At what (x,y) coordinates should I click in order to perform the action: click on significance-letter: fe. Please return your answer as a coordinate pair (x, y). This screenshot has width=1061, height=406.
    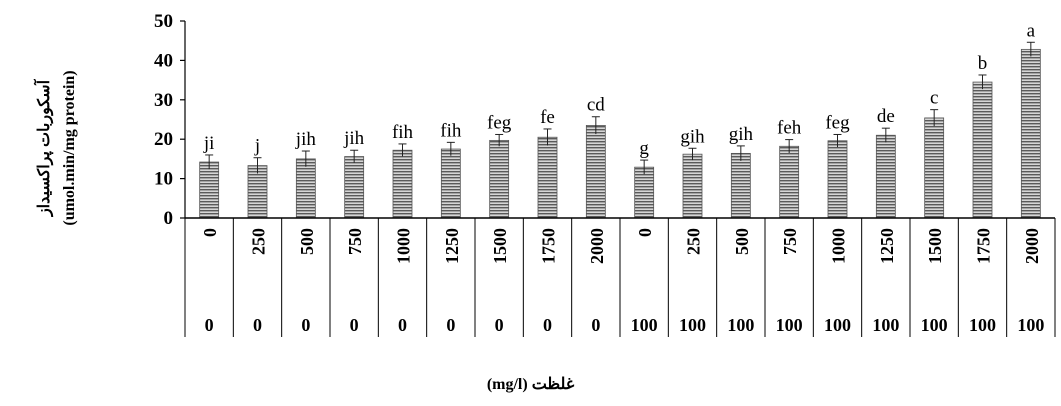
    Looking at the image, I should click on (547, 117).